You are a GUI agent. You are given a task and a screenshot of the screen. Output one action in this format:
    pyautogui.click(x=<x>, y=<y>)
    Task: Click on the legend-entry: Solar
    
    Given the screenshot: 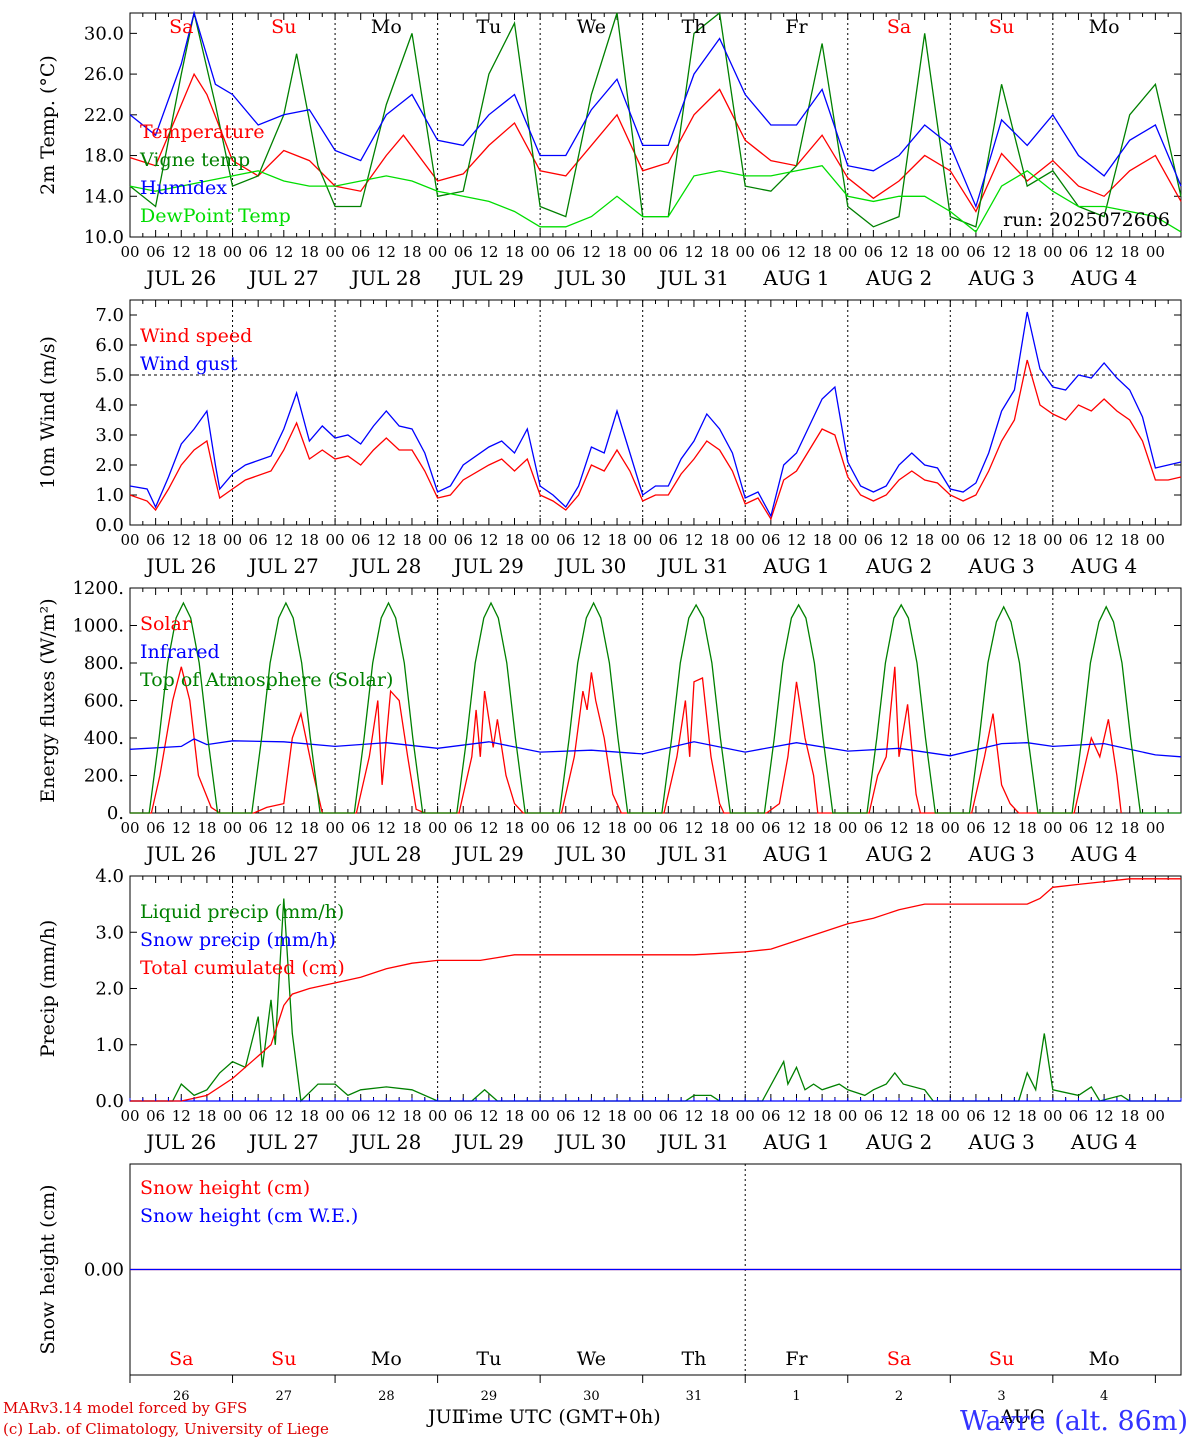 What is the action you would take?
    pyautogui.click(x=166, y=624)
    